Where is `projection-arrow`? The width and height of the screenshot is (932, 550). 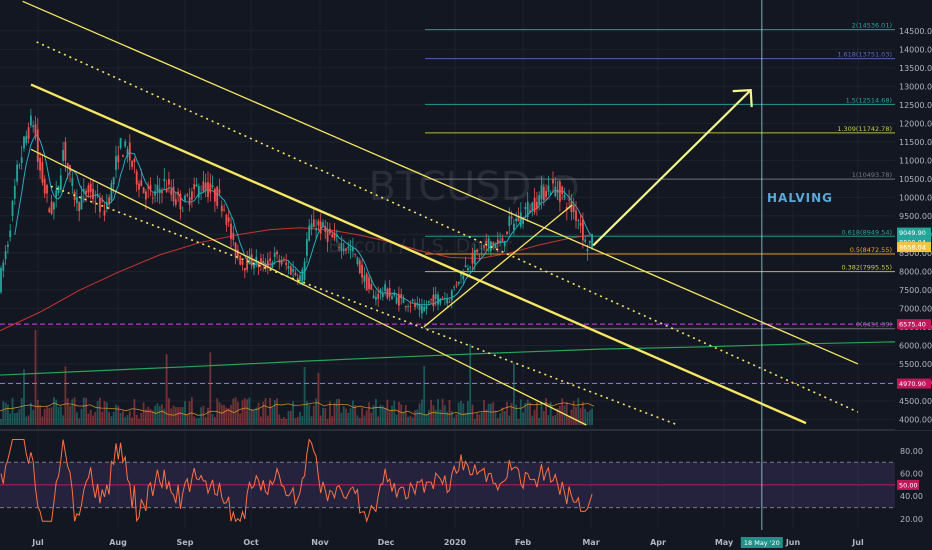
projection-arrow is located at coordinates (672, 167).